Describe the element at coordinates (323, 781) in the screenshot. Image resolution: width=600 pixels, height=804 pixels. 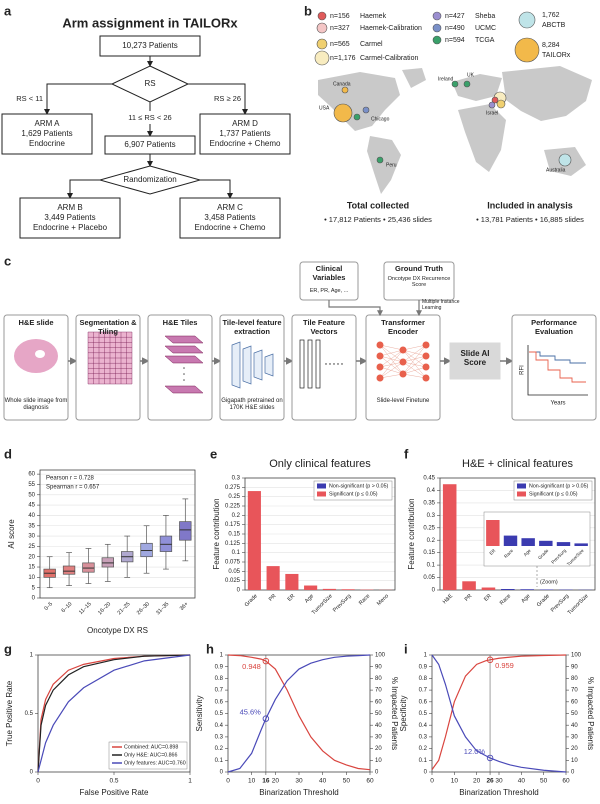
I see `x-tick-label: 40` at that location.